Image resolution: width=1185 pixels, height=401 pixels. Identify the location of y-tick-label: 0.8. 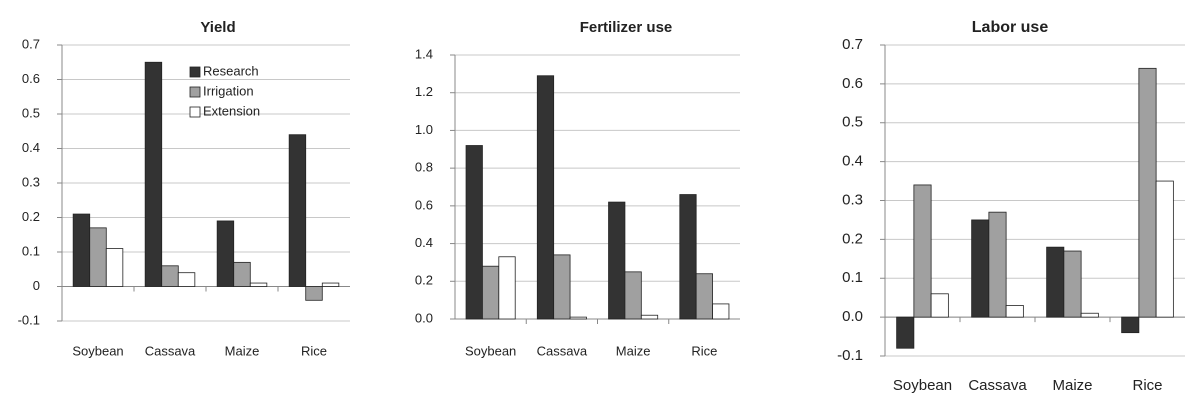
(424, 167).